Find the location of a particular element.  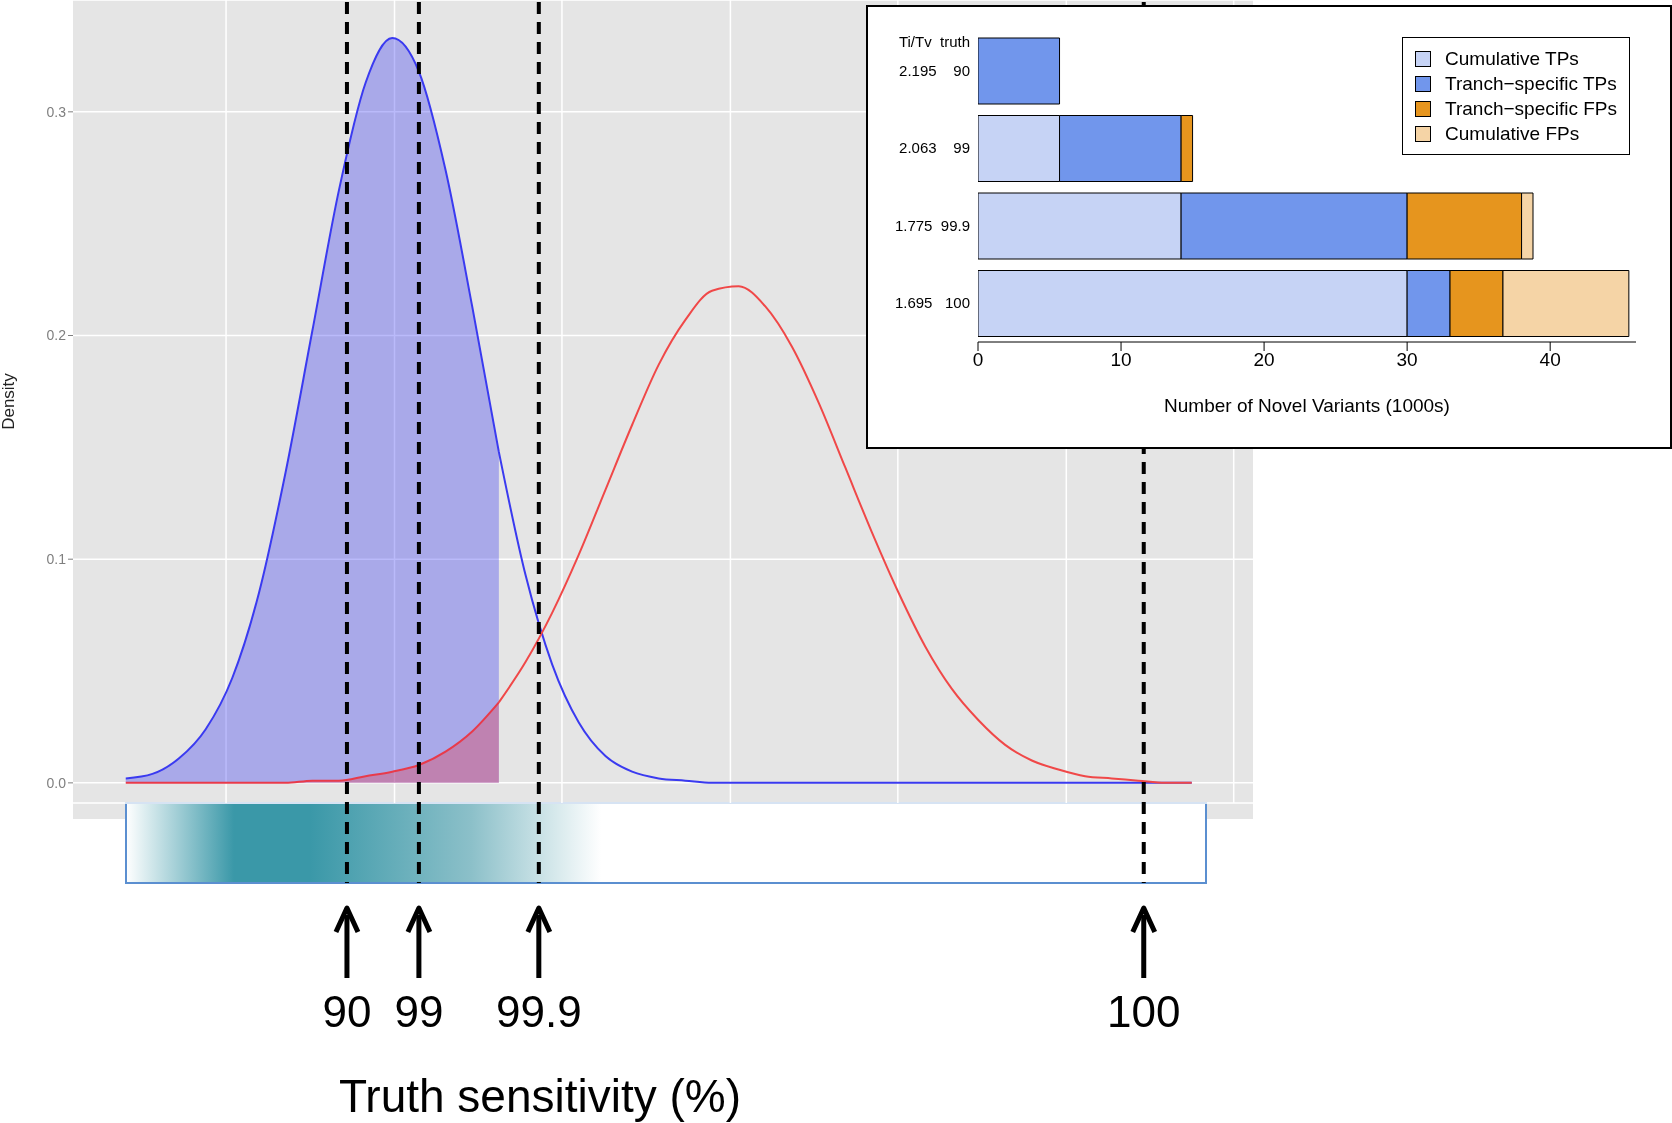

y-tick-label: 0.0 is located at coordinates (56, 782).